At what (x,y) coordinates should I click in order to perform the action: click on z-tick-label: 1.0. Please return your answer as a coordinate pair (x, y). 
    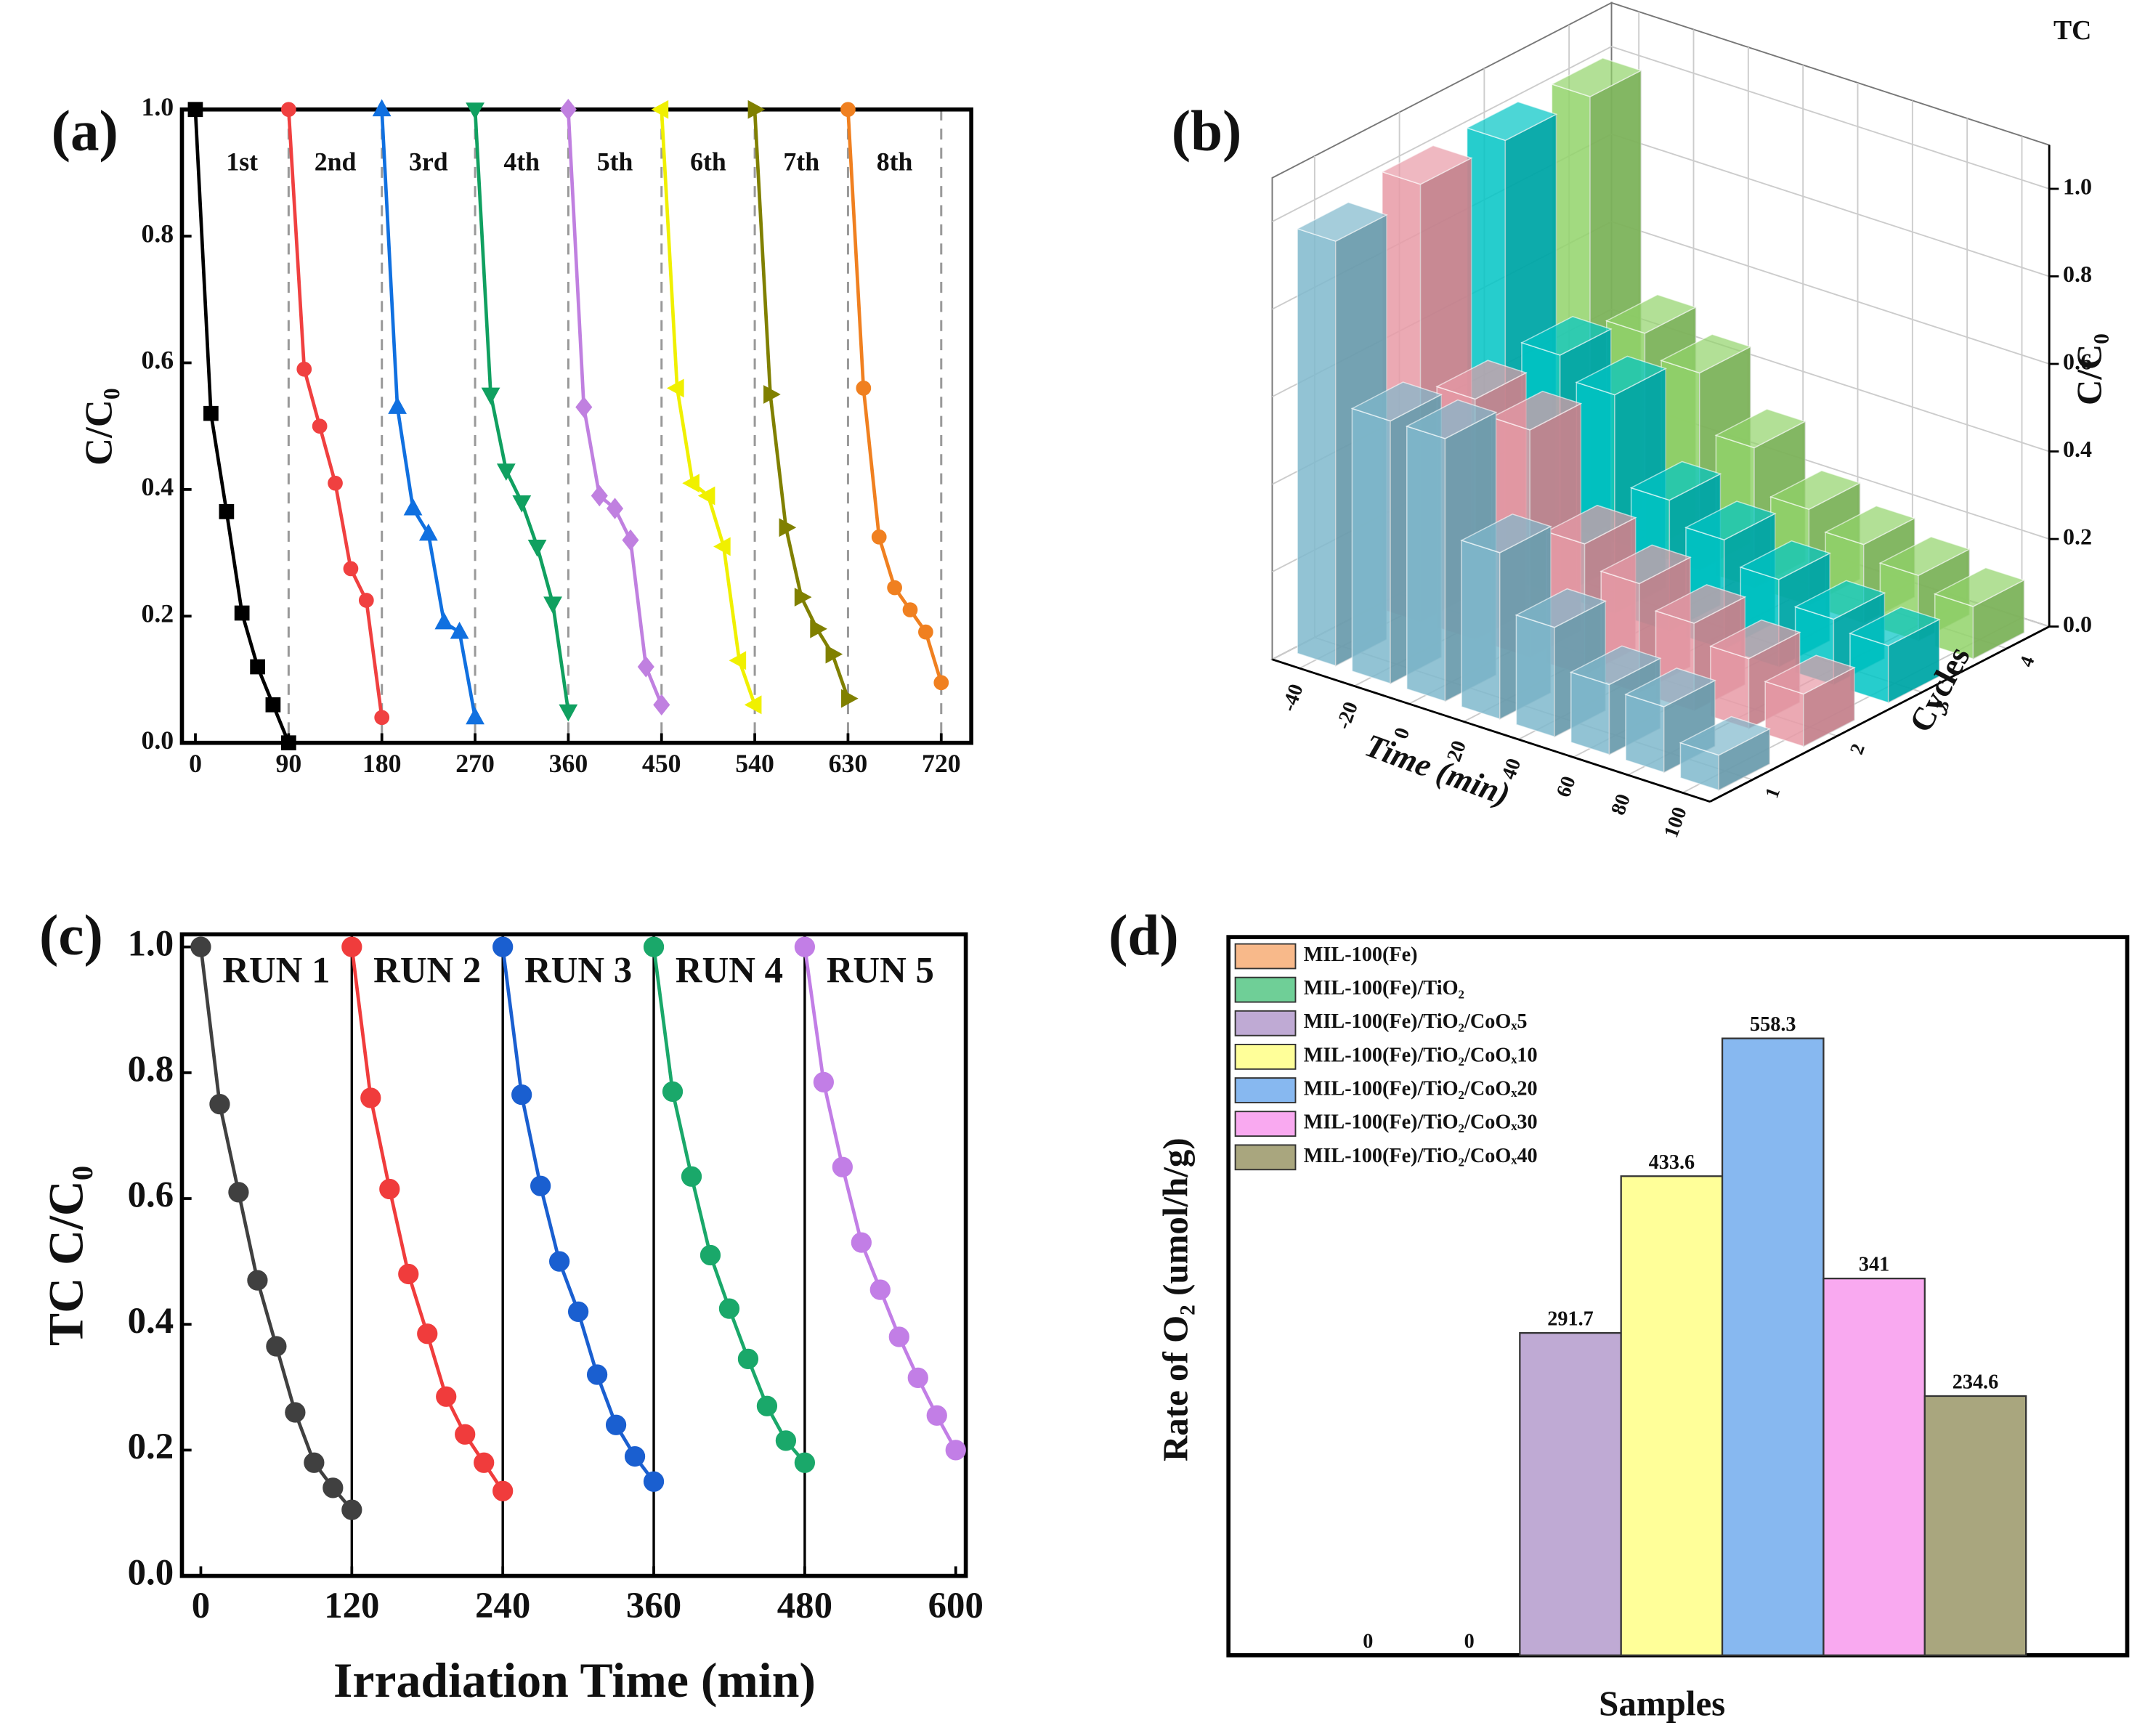
    Looking at the image, I should click on (2077, 186).